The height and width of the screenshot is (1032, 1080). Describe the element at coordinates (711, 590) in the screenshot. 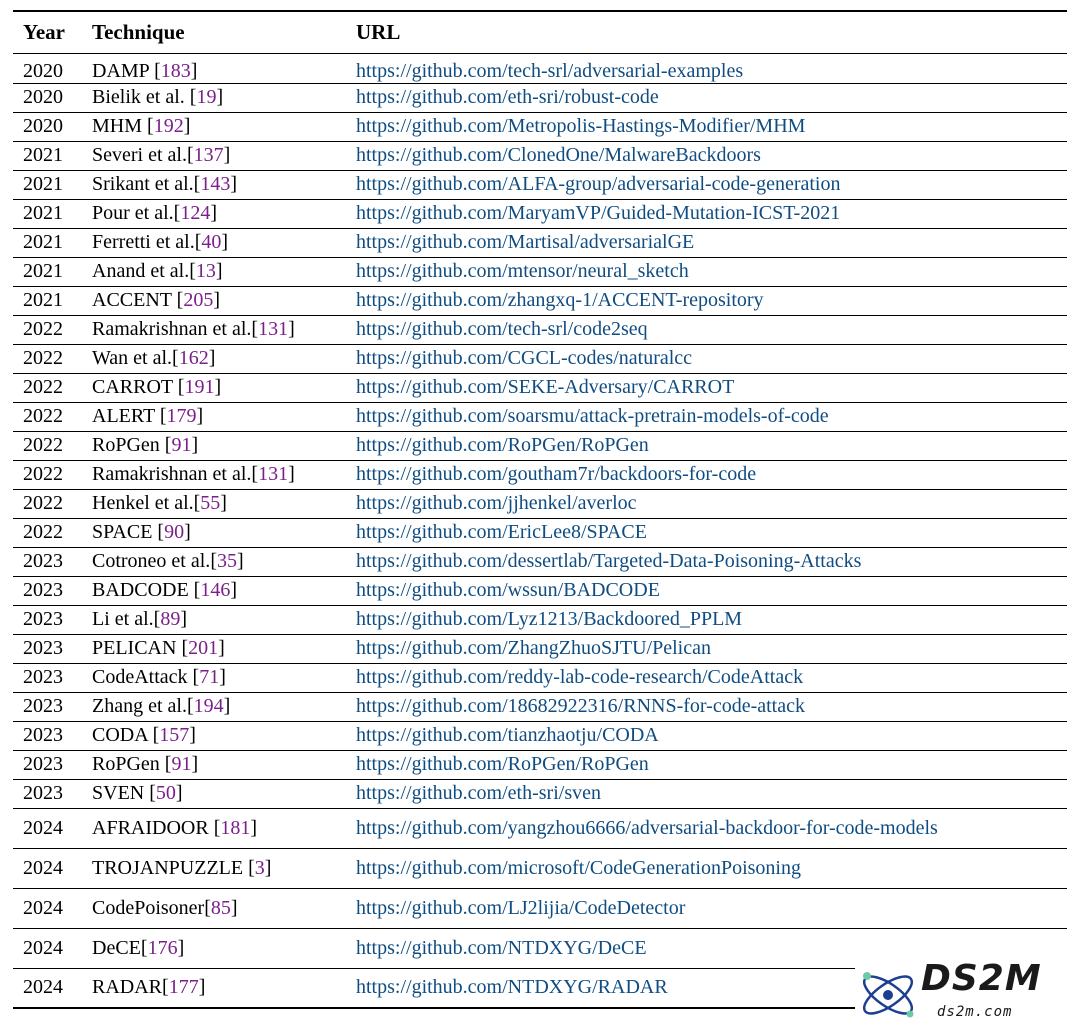

I see `url-cell: https://github.com/wssun/BADCODE` at that location.